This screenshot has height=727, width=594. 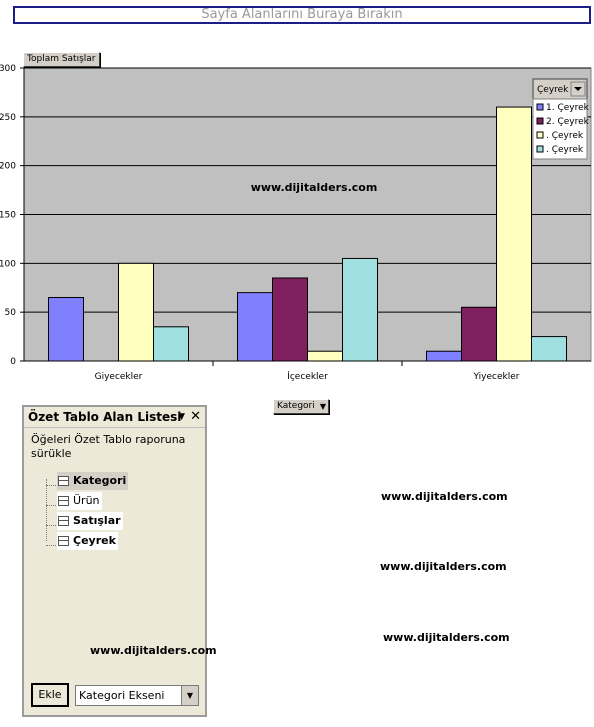 What do you see at coordinates (8, 118) in the screenshot?
I see `y-tick-label: 250` at bounding box center [8, 118].